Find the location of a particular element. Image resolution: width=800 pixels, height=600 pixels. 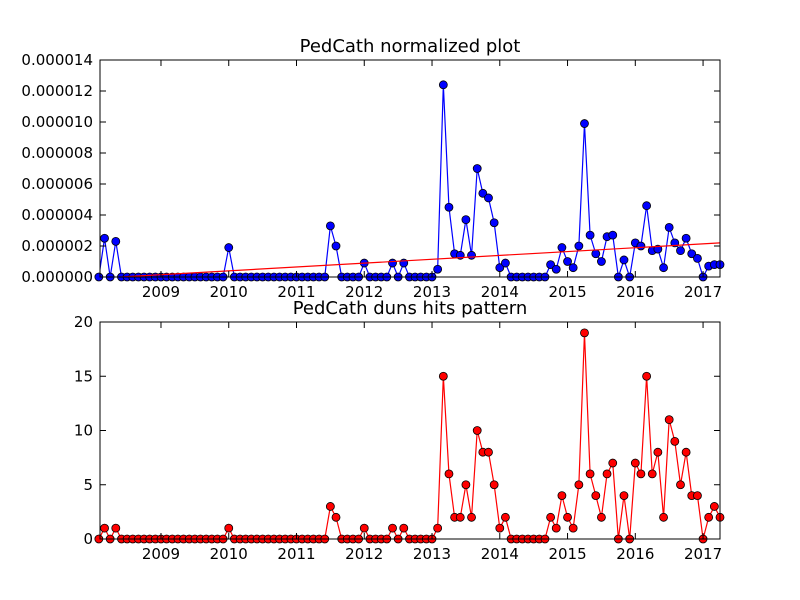

duns-hits-title: PedCath duns hits pattern is located at coordinates (410, 308).